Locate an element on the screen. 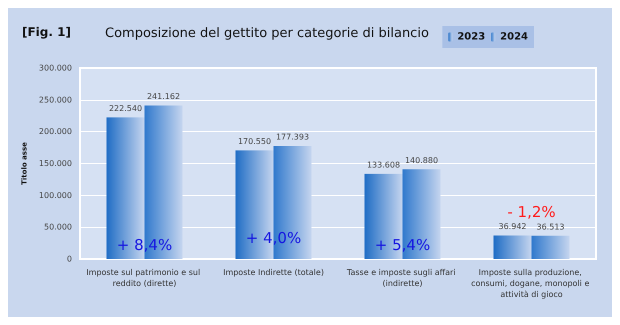 The height and width of the screenshot is (325, 620). y-tick-label: 150.000 is located at coordinates (55, 163).